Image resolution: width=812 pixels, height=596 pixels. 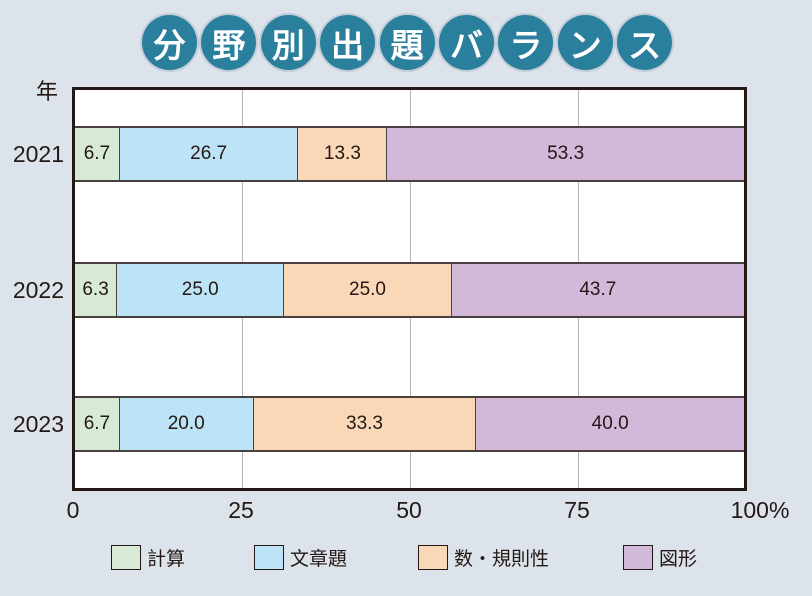 I want to click on segment-word-problems: 25.0, so click(x=201, y=290).